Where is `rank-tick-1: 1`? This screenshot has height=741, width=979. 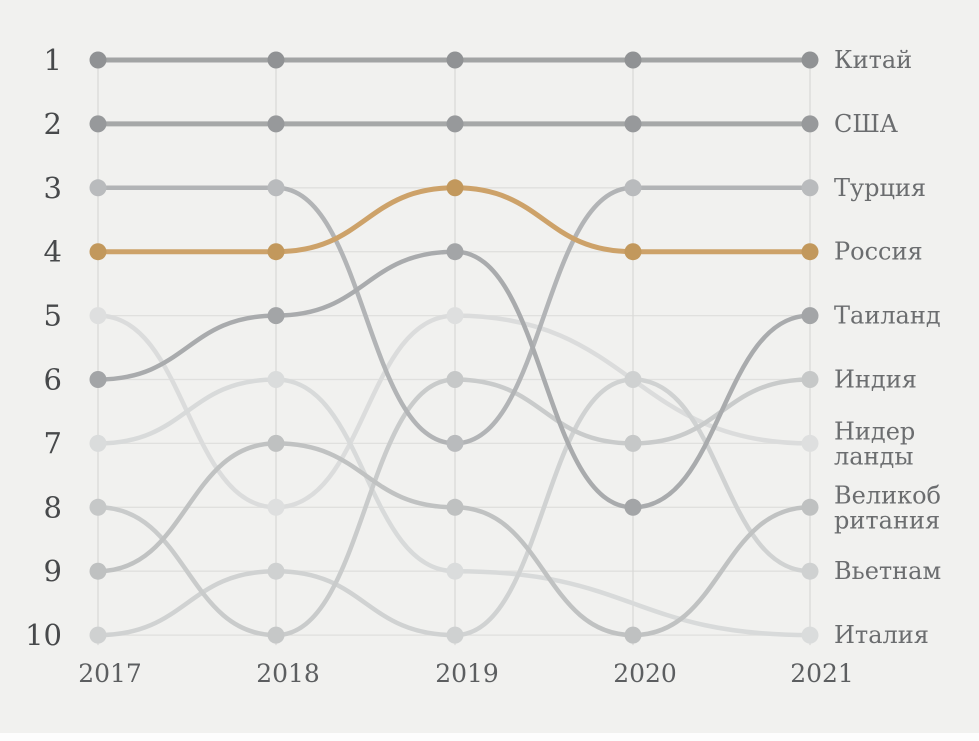
rank-tick-1: 1 is located at coordinates (53, 60).